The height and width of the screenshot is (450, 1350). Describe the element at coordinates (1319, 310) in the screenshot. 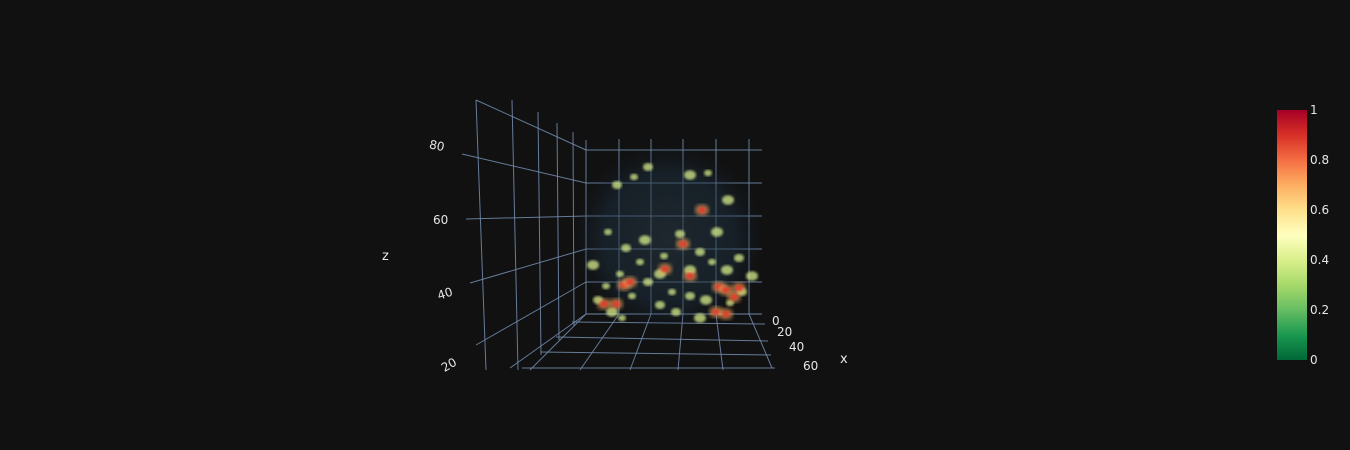

I see `colorbar-tick-label: 0.2` at that location.